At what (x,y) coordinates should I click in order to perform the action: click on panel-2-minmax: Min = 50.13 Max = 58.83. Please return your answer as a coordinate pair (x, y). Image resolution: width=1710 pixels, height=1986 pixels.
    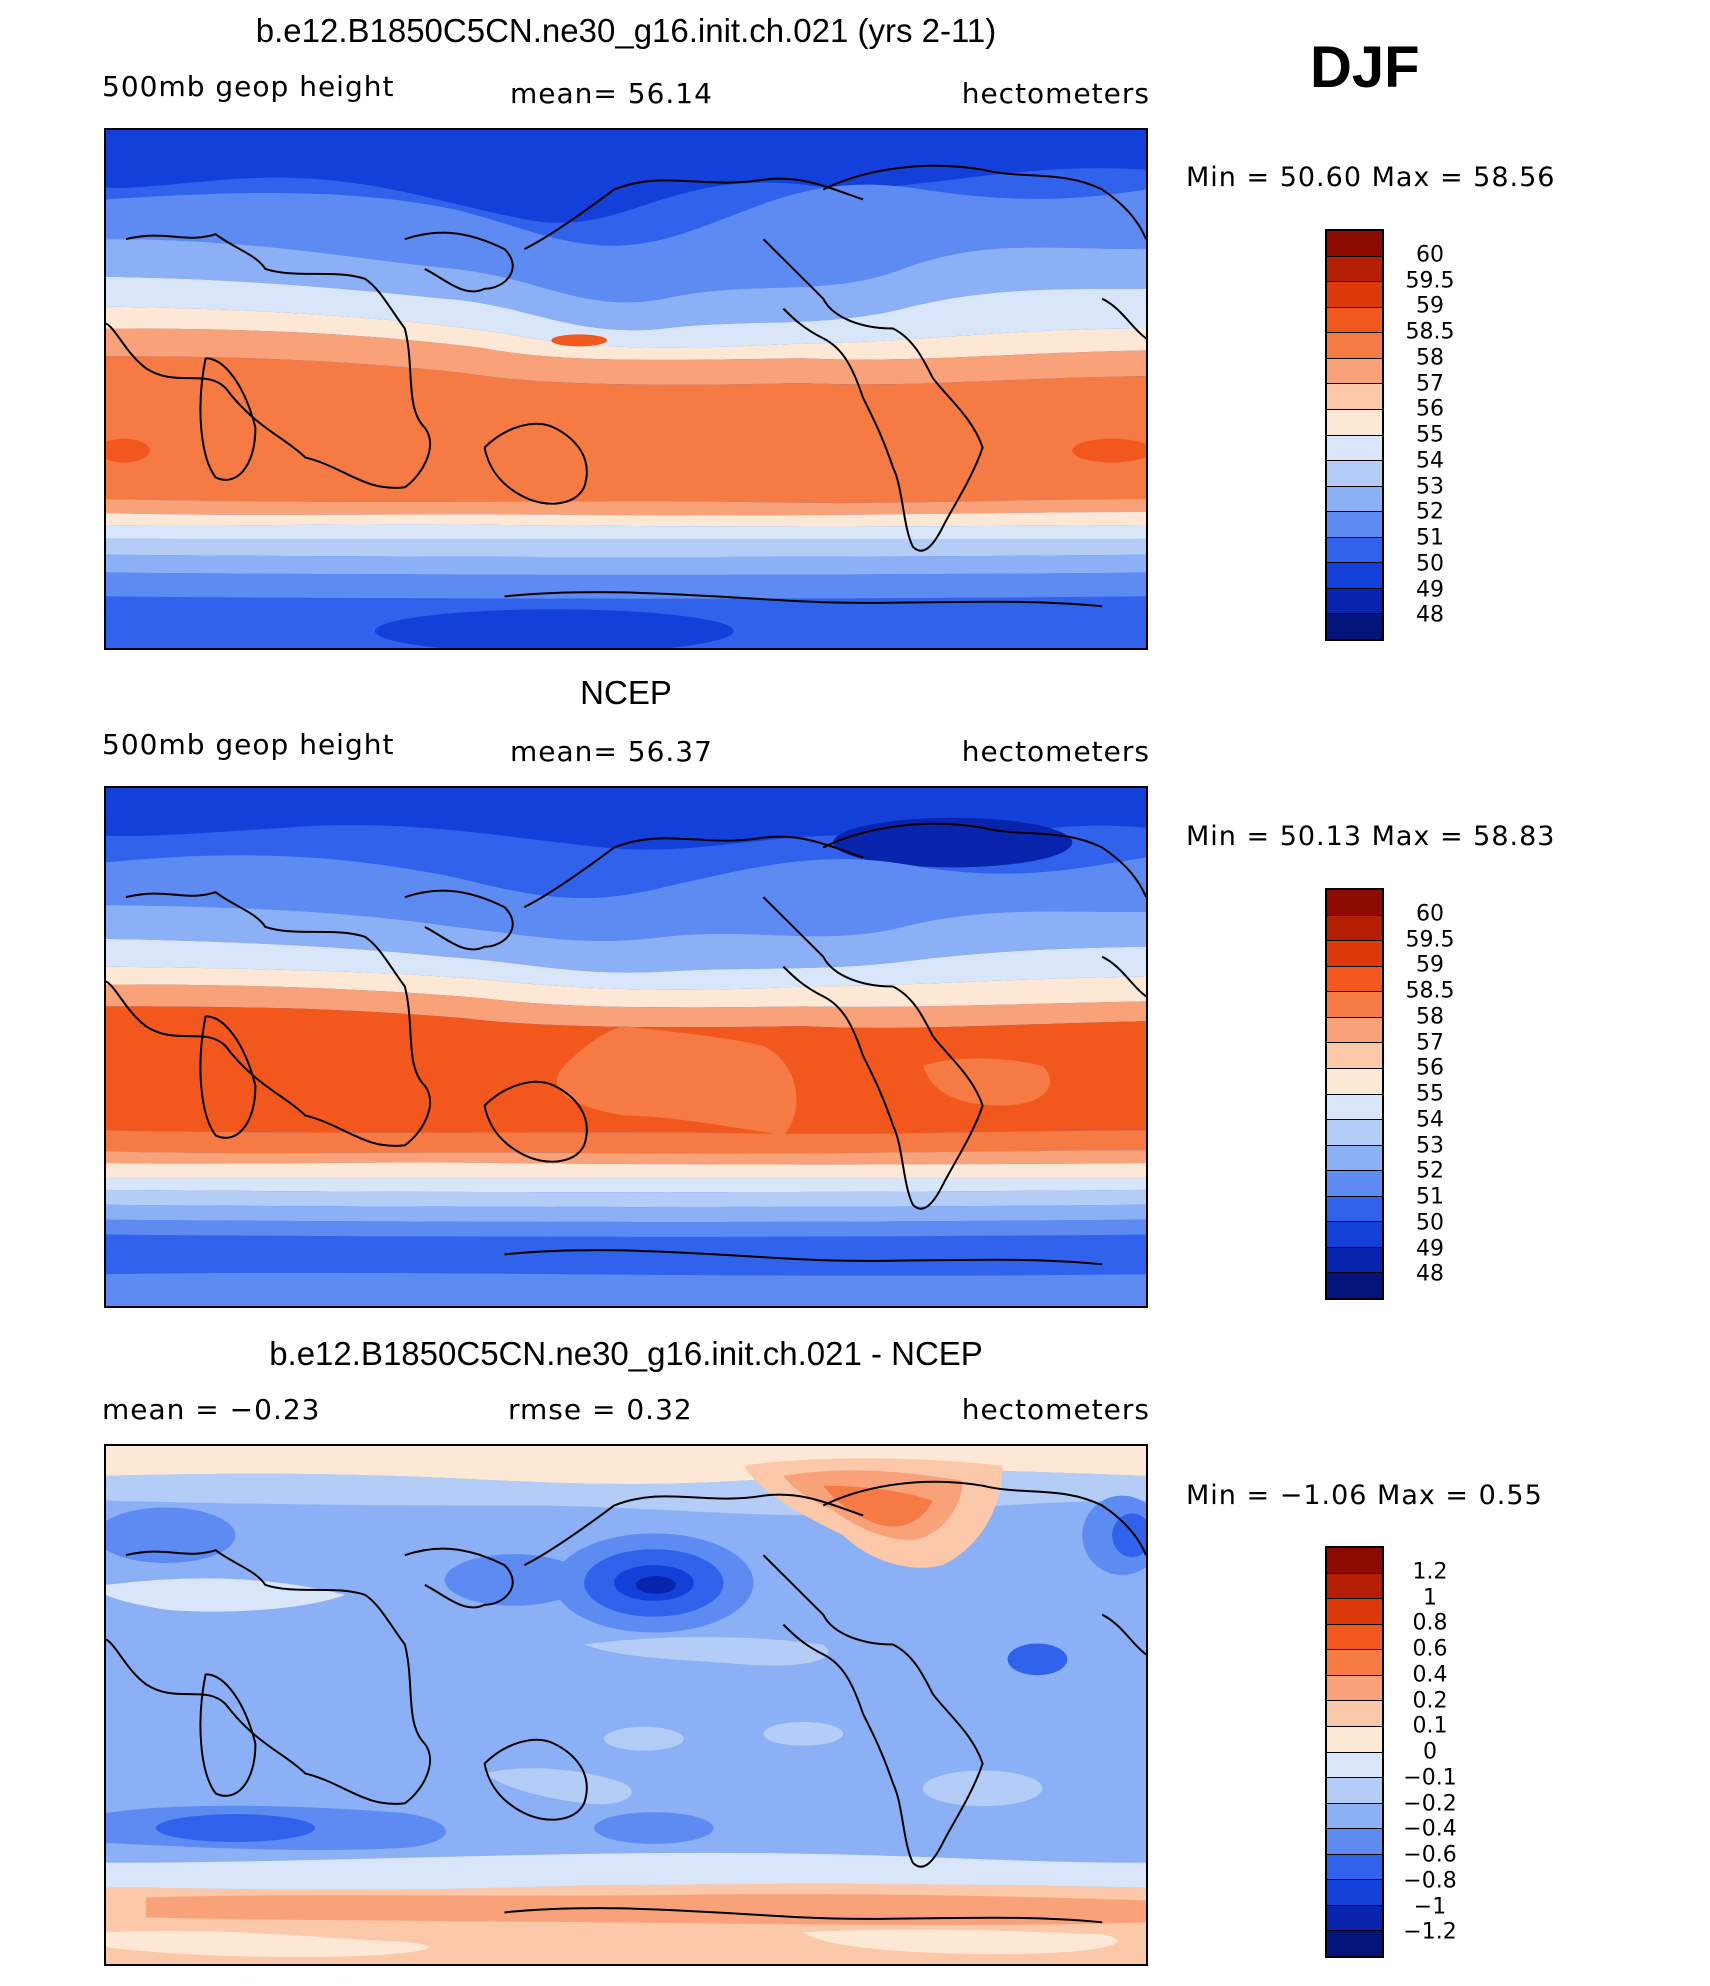
    Looking at the image, I should click on (1371, 836).